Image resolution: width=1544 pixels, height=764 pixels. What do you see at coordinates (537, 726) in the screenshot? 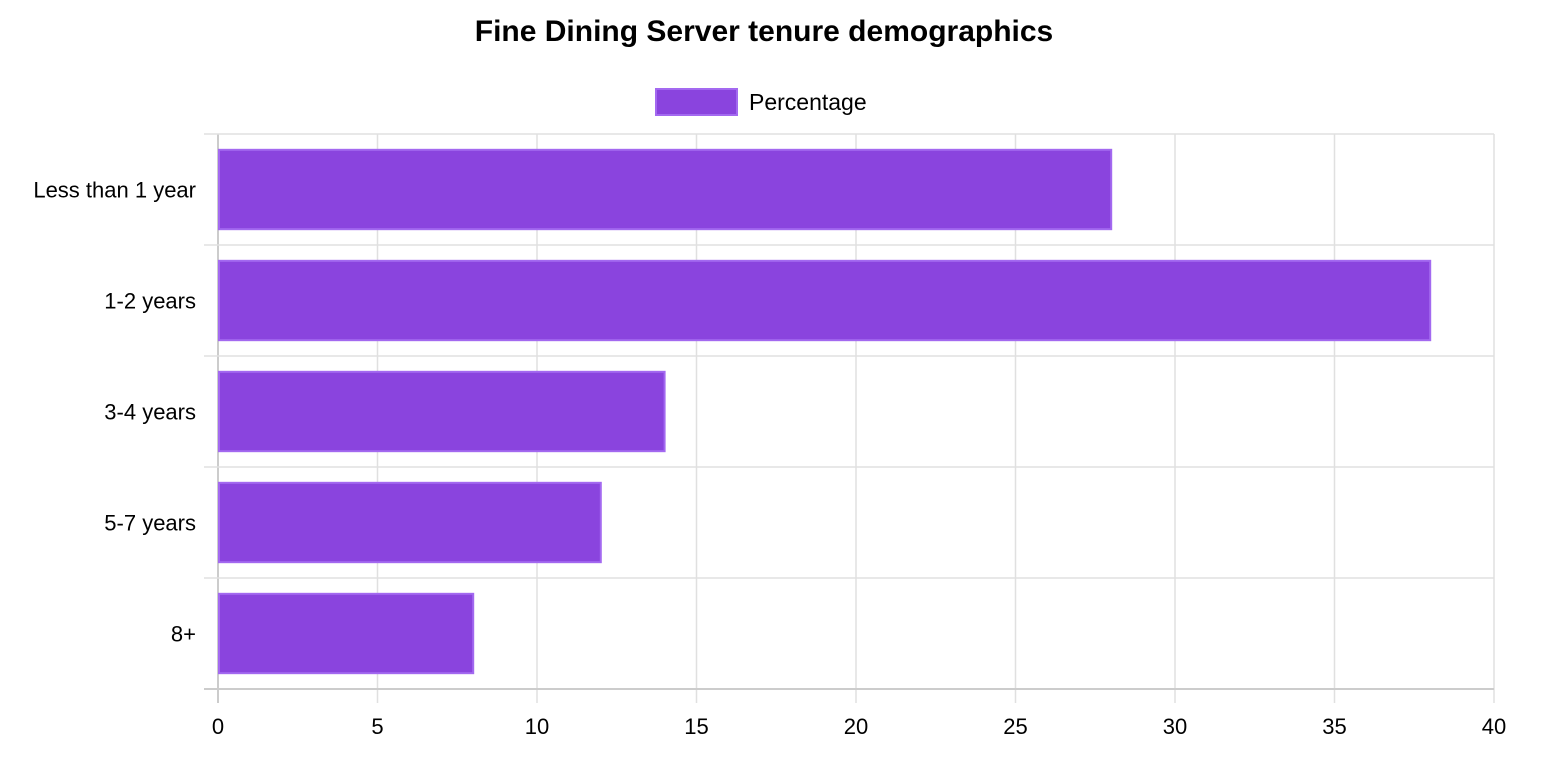
I see `x-tick-label: 10` at bounding box center [537, 726].